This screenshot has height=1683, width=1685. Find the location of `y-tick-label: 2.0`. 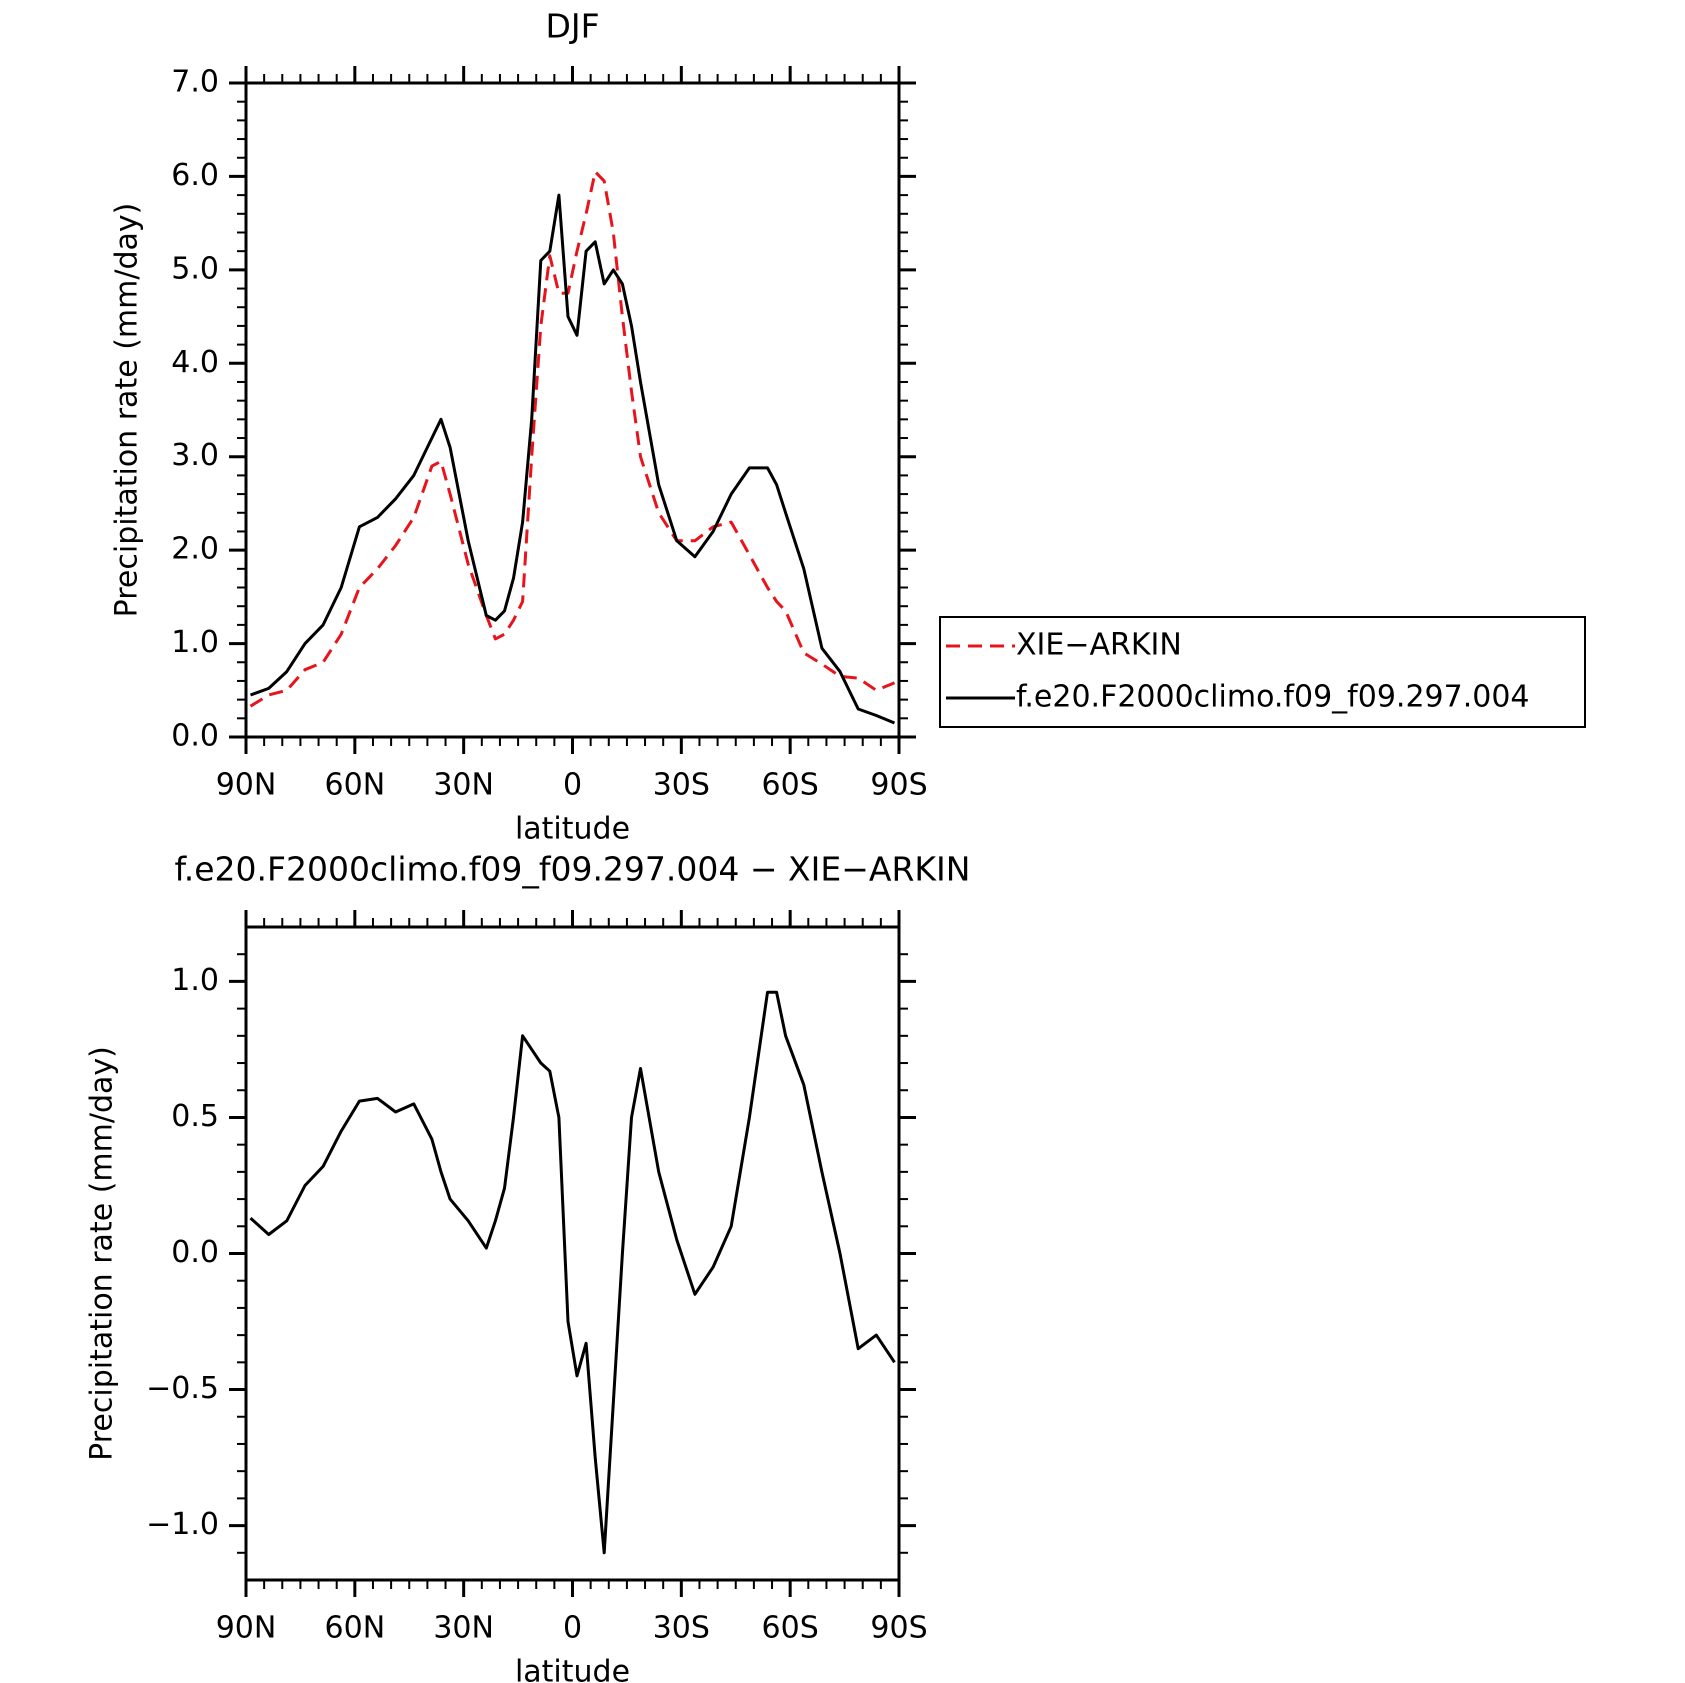

y-tick-label: 2.0 is located at coordinates (195, 549).